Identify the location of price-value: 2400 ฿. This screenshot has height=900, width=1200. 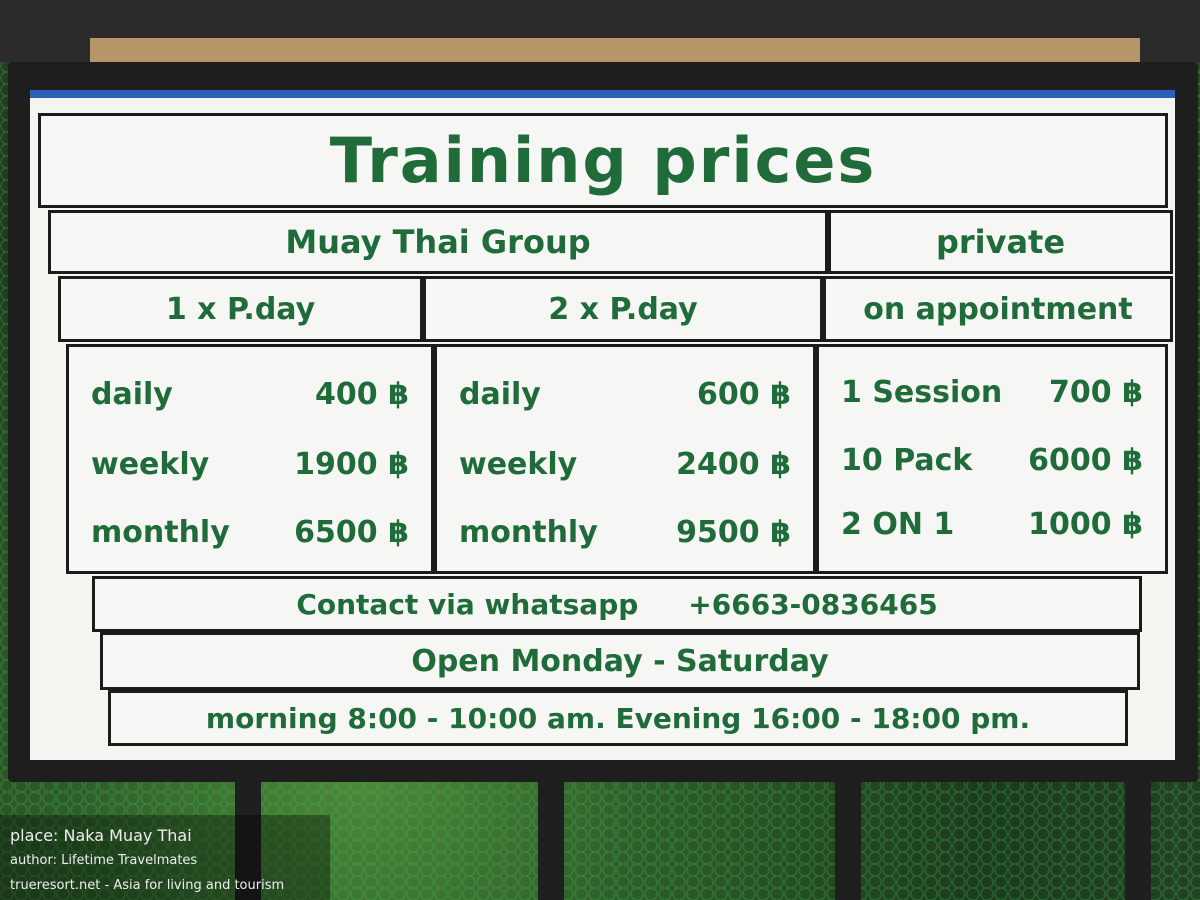
(733, 464).